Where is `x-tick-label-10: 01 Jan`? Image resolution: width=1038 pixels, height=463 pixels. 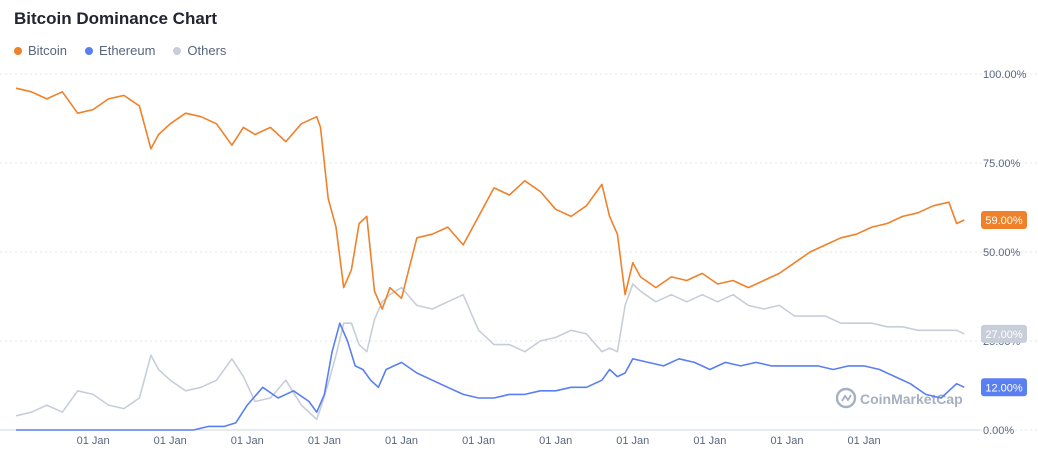
x-tick-label-10: 01 Jan is located at coordinates (864, 441).